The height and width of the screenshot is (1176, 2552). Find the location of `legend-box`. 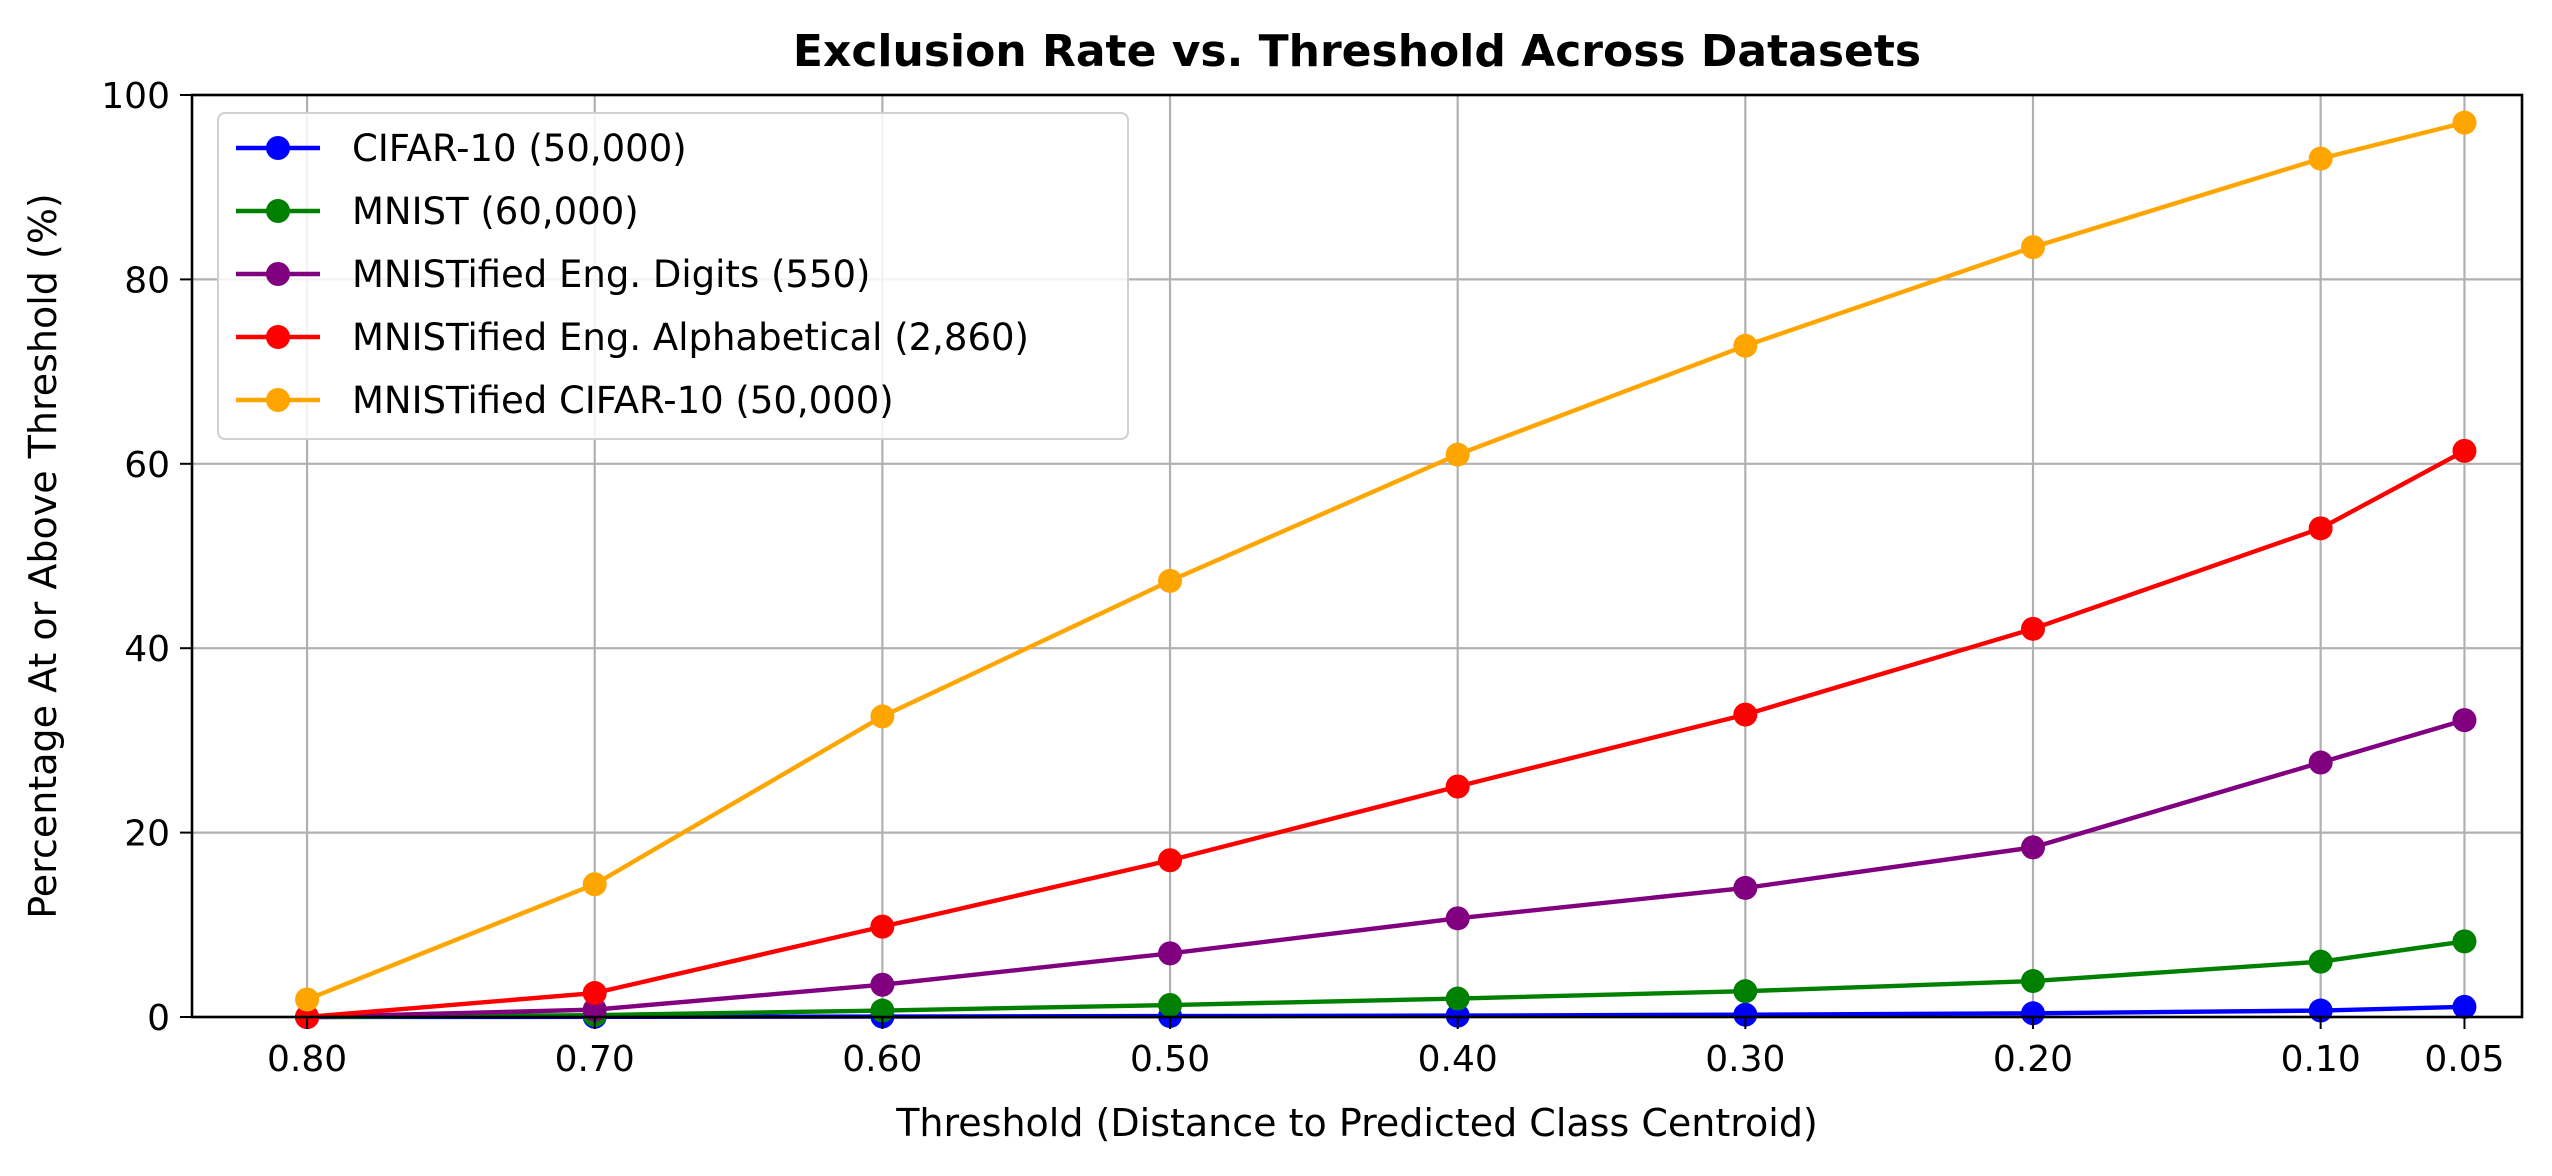

legend-box is located at coordinates (673, 276).